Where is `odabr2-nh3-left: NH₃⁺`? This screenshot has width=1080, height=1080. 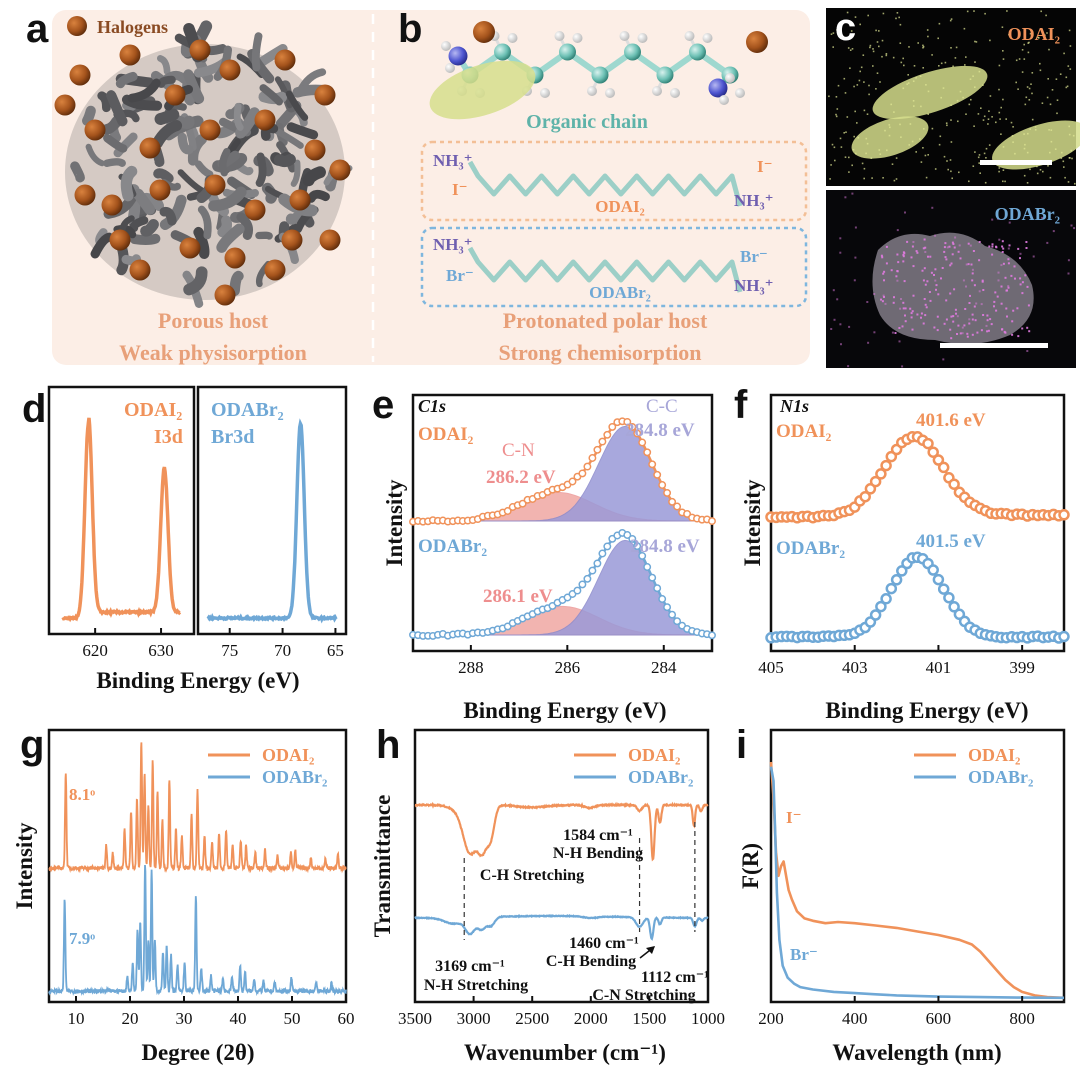
odabr2-nh3-left: NH₃⁺ is located at coordinates (453, 244).